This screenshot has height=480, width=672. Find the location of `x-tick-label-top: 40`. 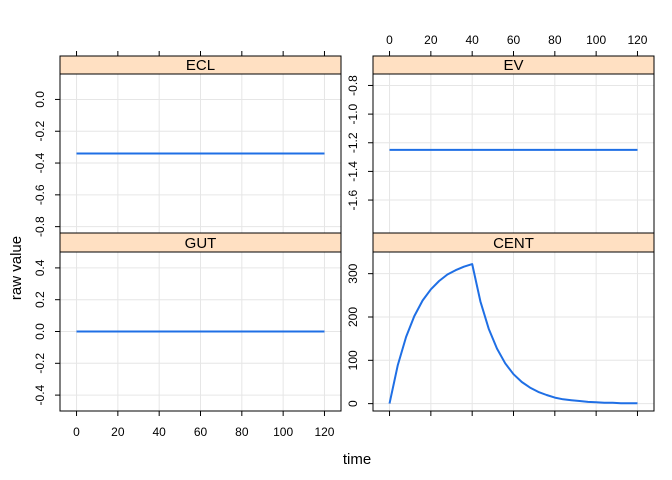

x-tick-label-top: 40 is located at coordinates (472, 40).